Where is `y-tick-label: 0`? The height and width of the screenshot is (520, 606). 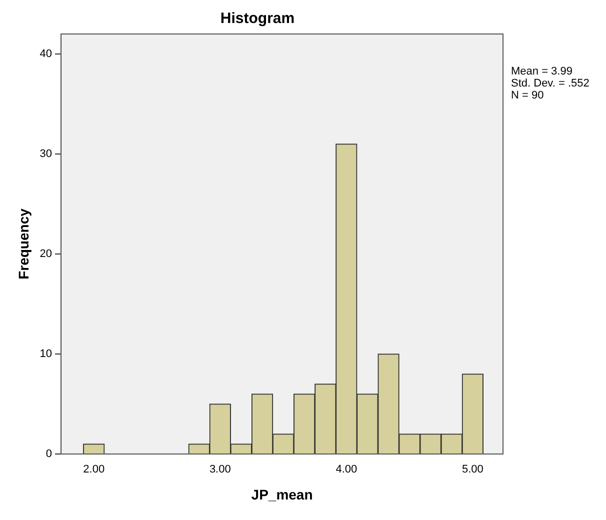
y-tick-label: 0 is located at coordinates (49, 454).